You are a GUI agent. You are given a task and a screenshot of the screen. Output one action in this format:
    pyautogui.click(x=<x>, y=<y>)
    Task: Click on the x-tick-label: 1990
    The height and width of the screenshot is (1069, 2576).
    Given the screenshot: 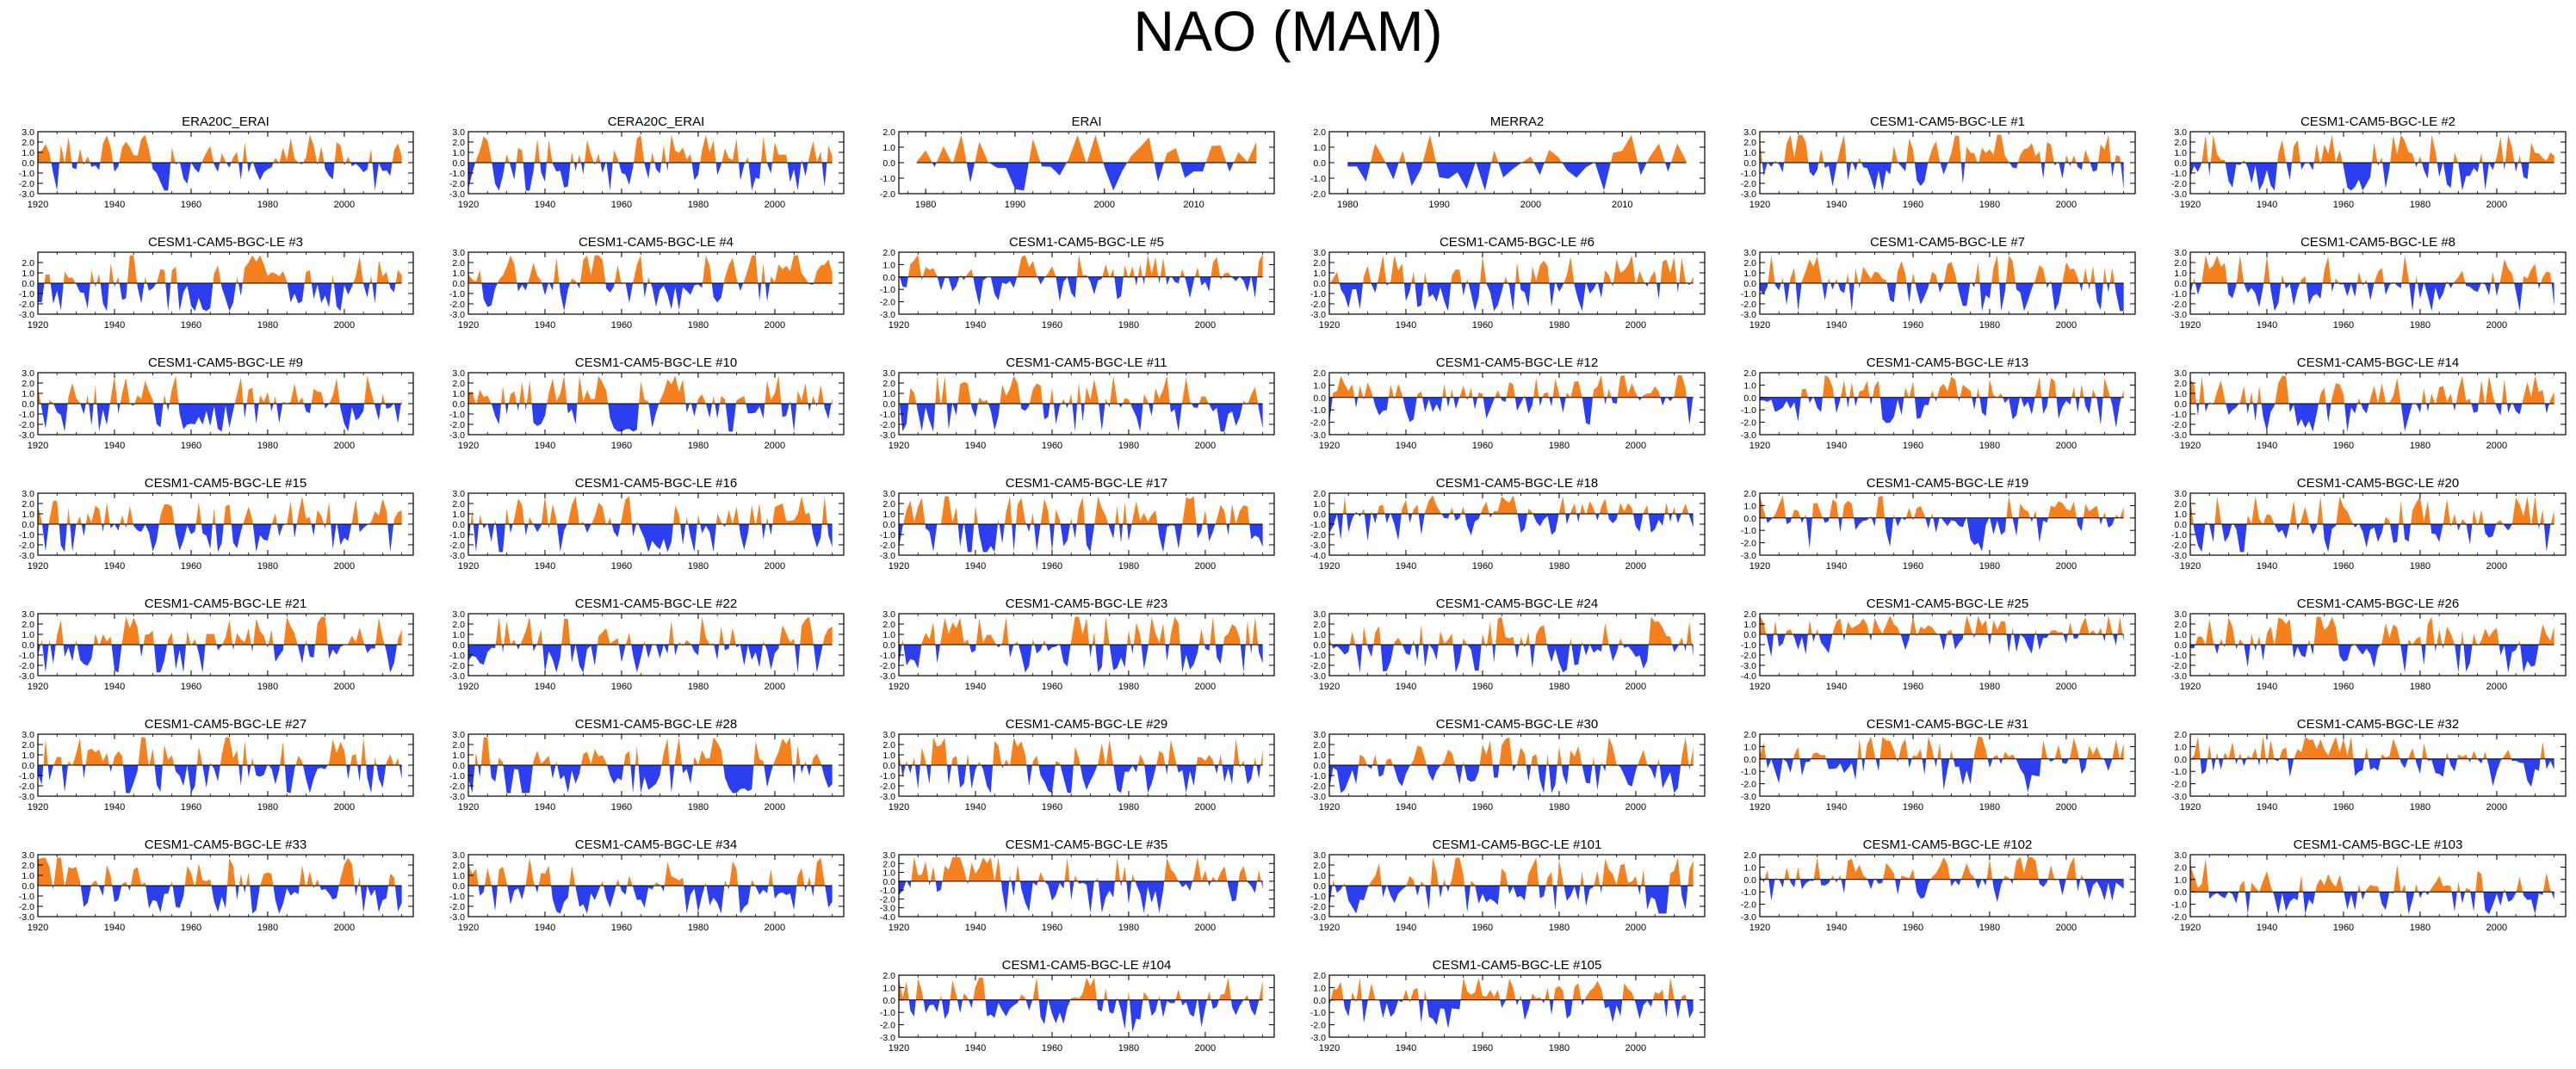 What is the action you would take?
    pyautogui.click(x=1015, y=205)
    